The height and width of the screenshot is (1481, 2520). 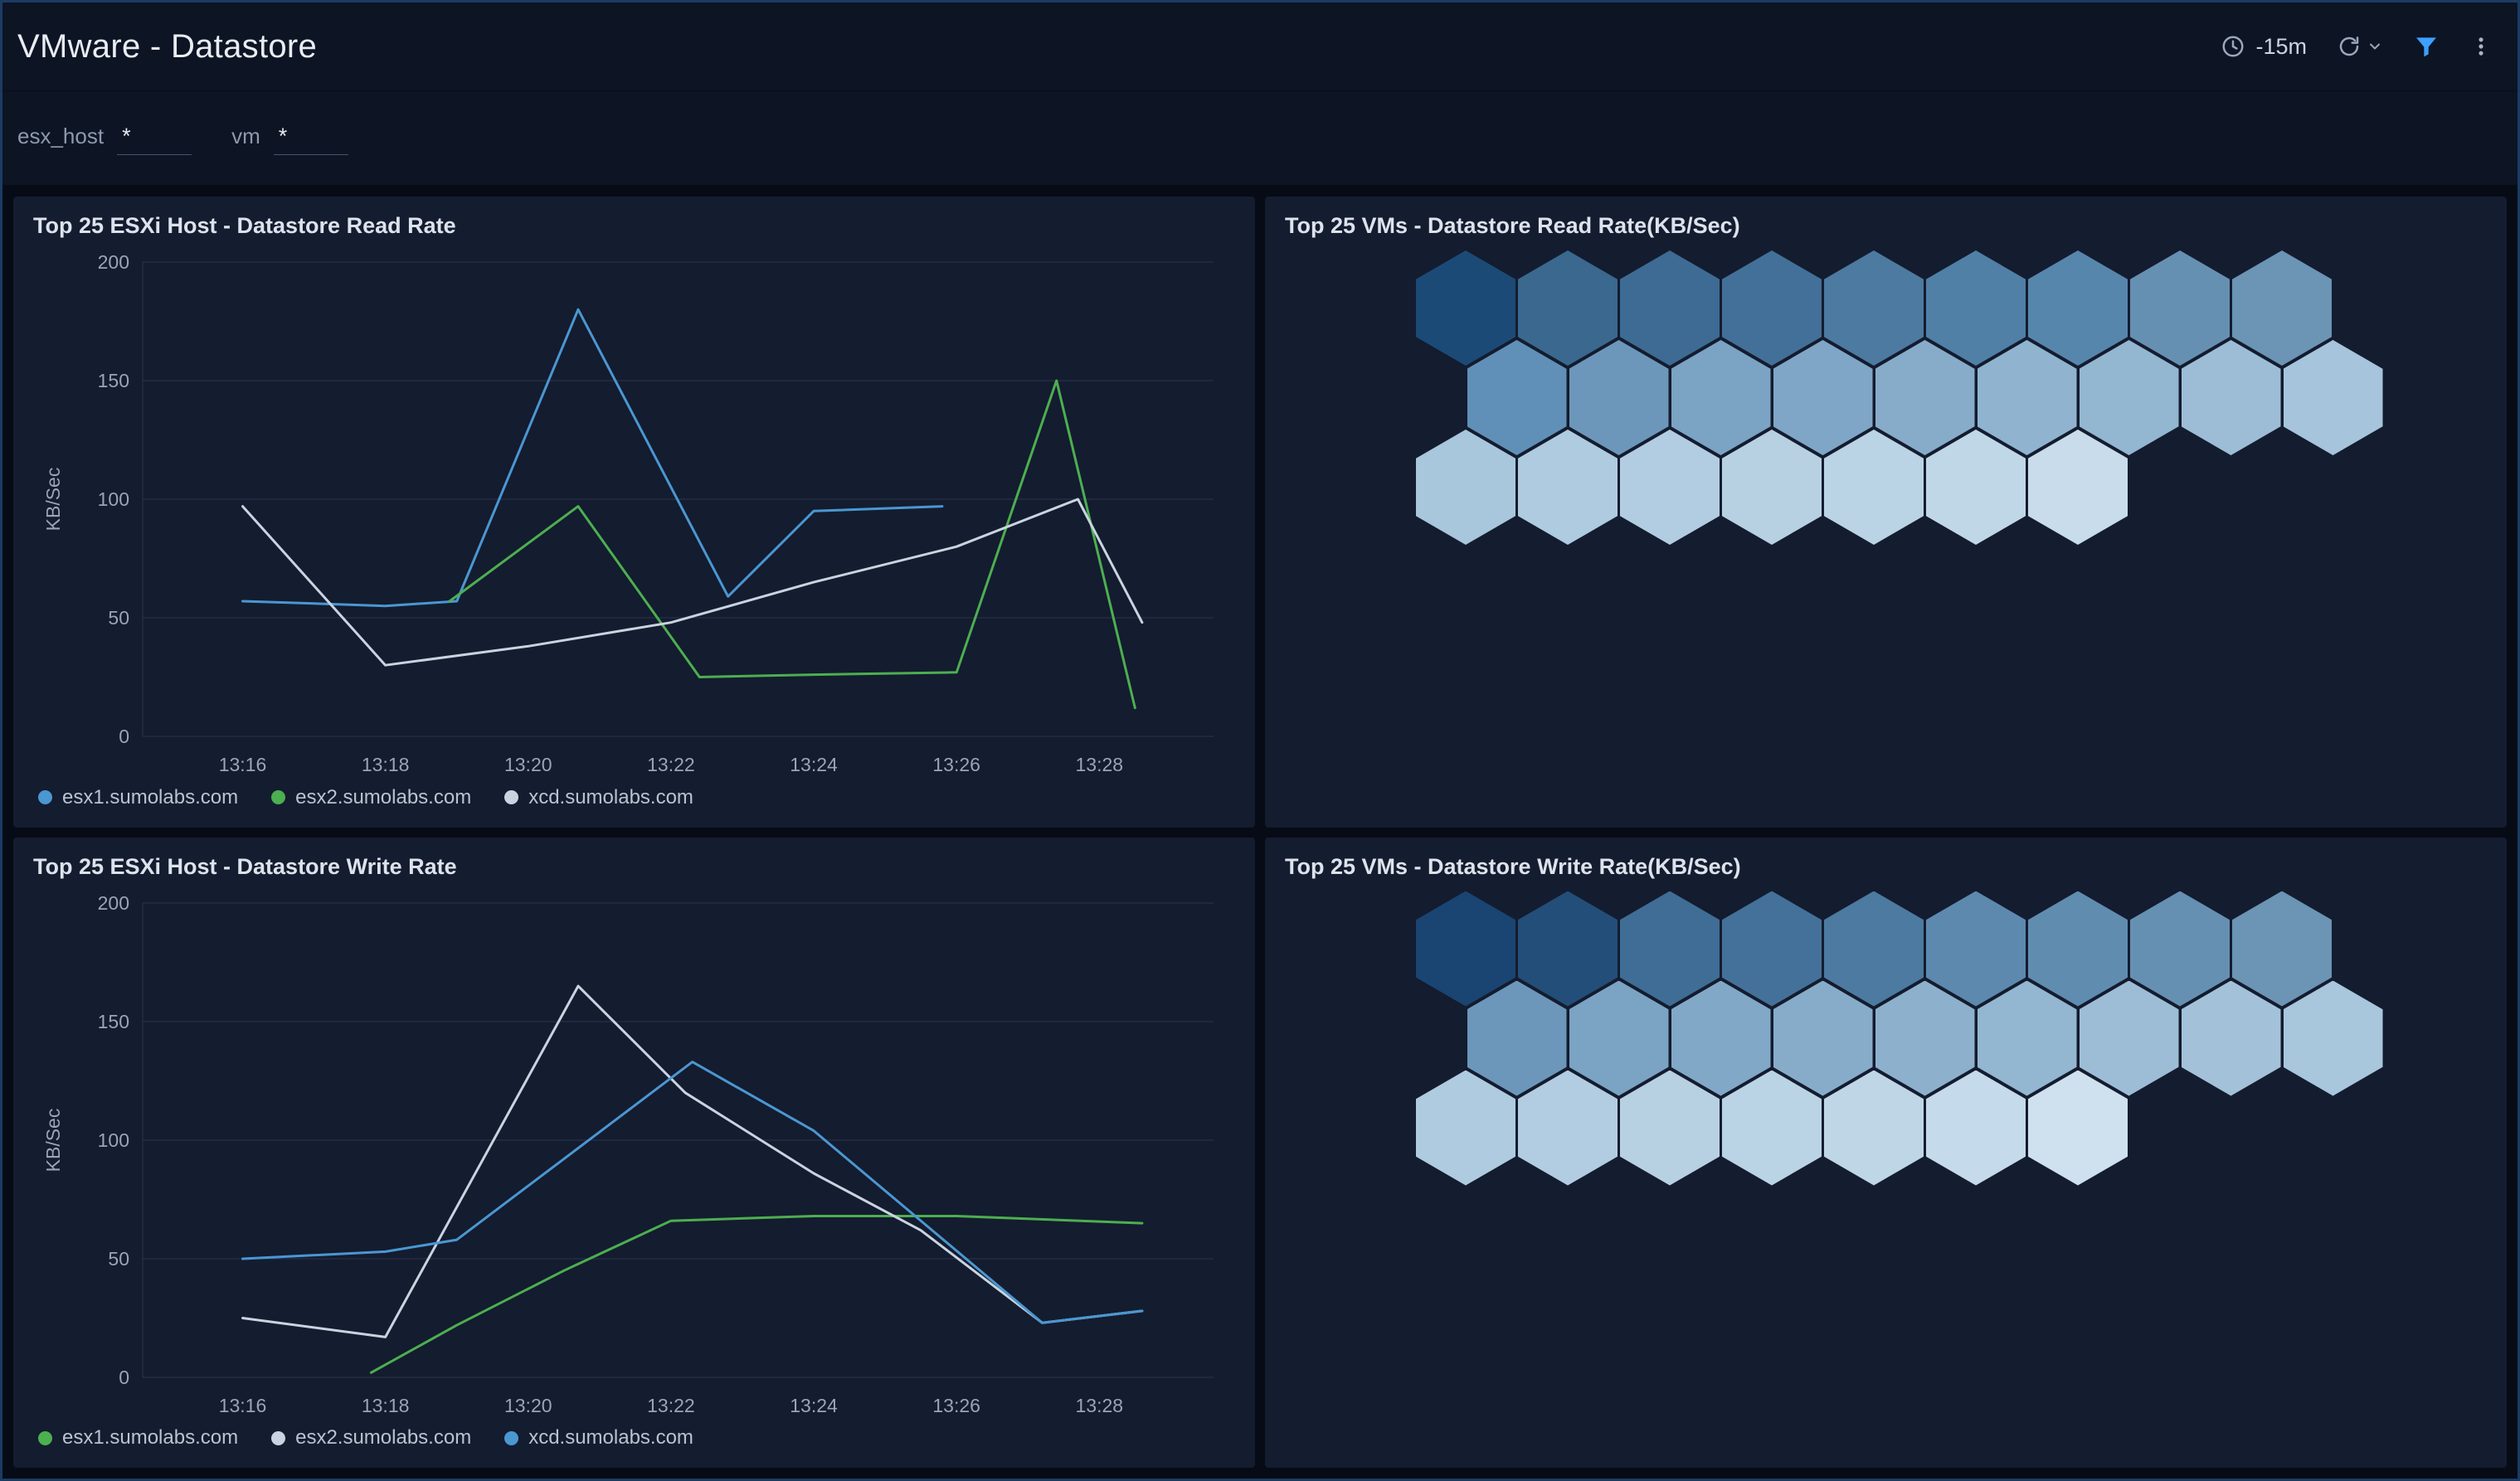 I want to click on more-menu-button, so click(x=2481, y=46).